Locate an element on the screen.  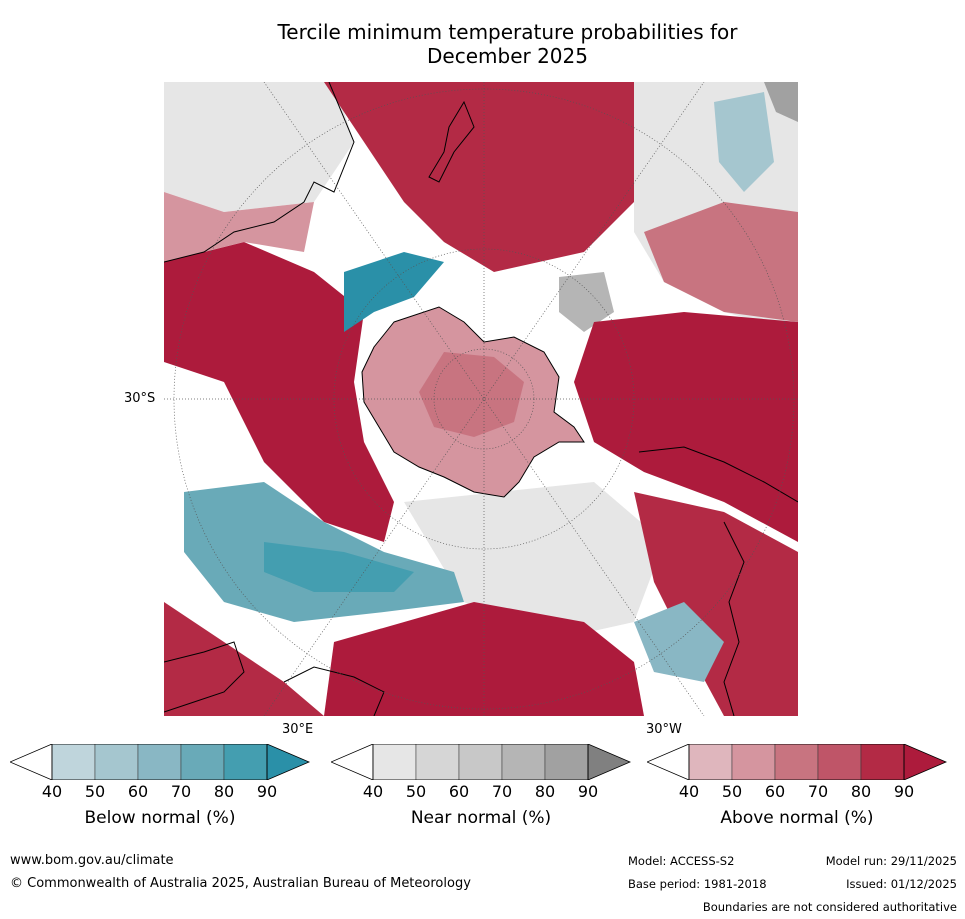
australia-outline is located at coordinates (259, 172).